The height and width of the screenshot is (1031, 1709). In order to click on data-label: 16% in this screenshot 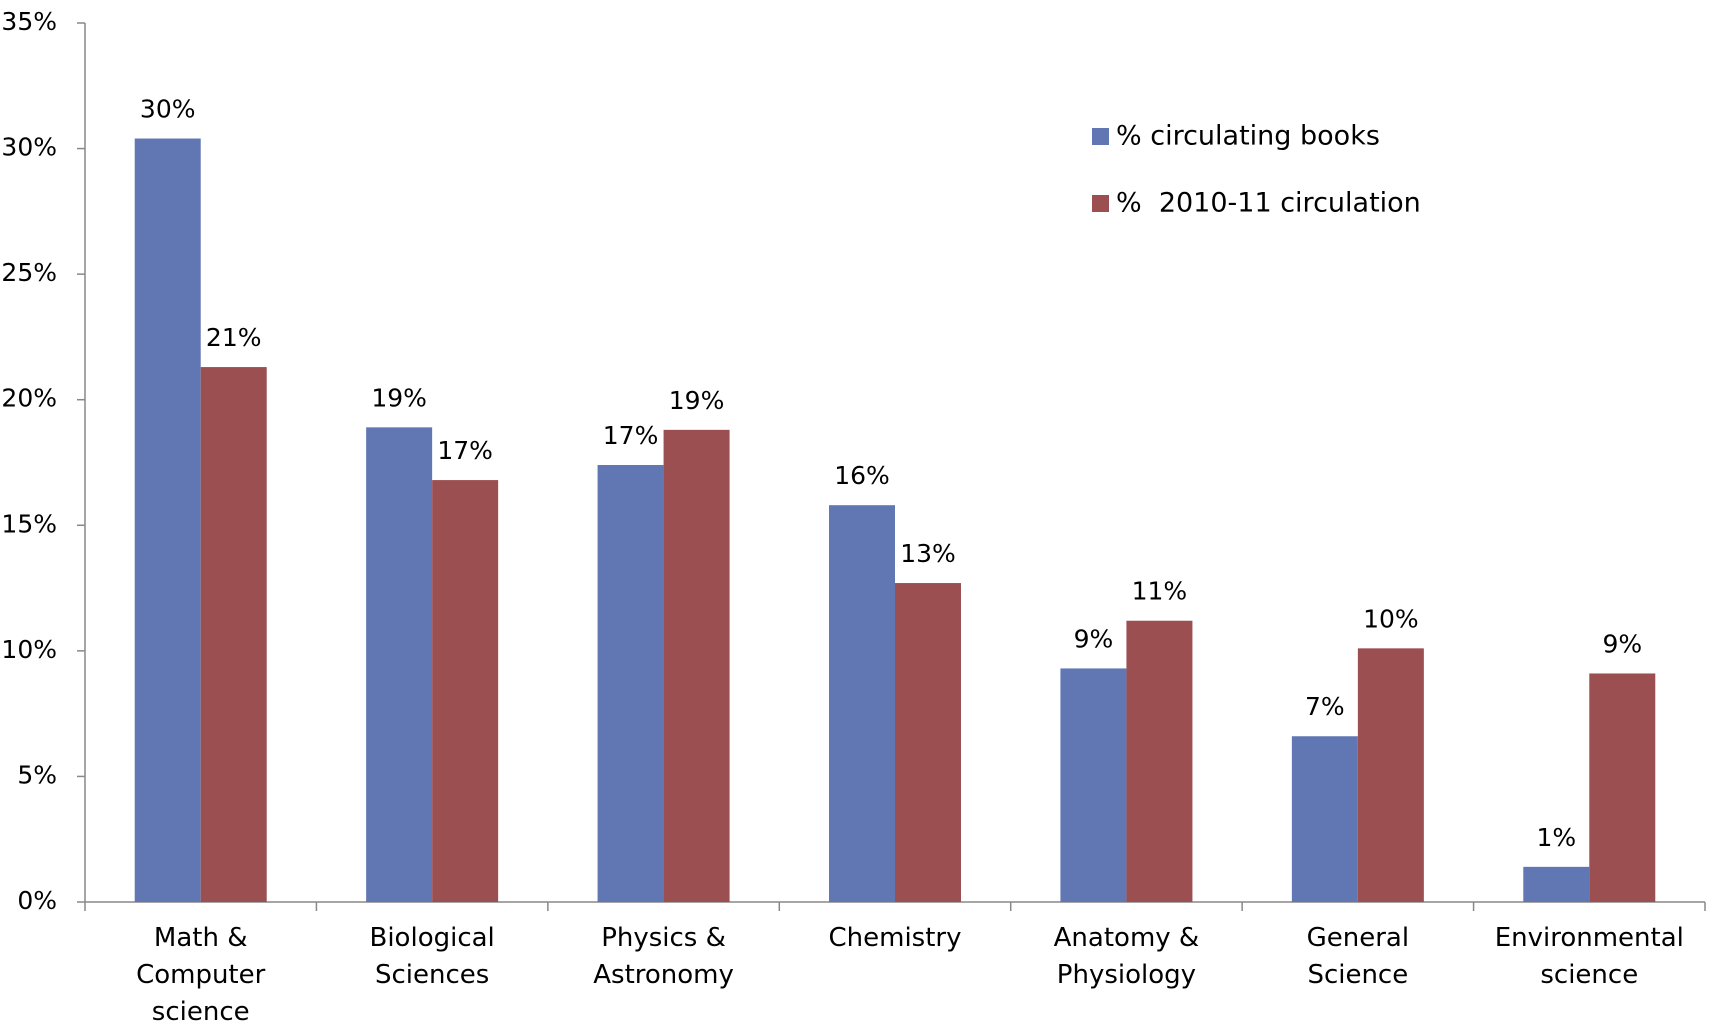, I will do `click(862, 475)`.